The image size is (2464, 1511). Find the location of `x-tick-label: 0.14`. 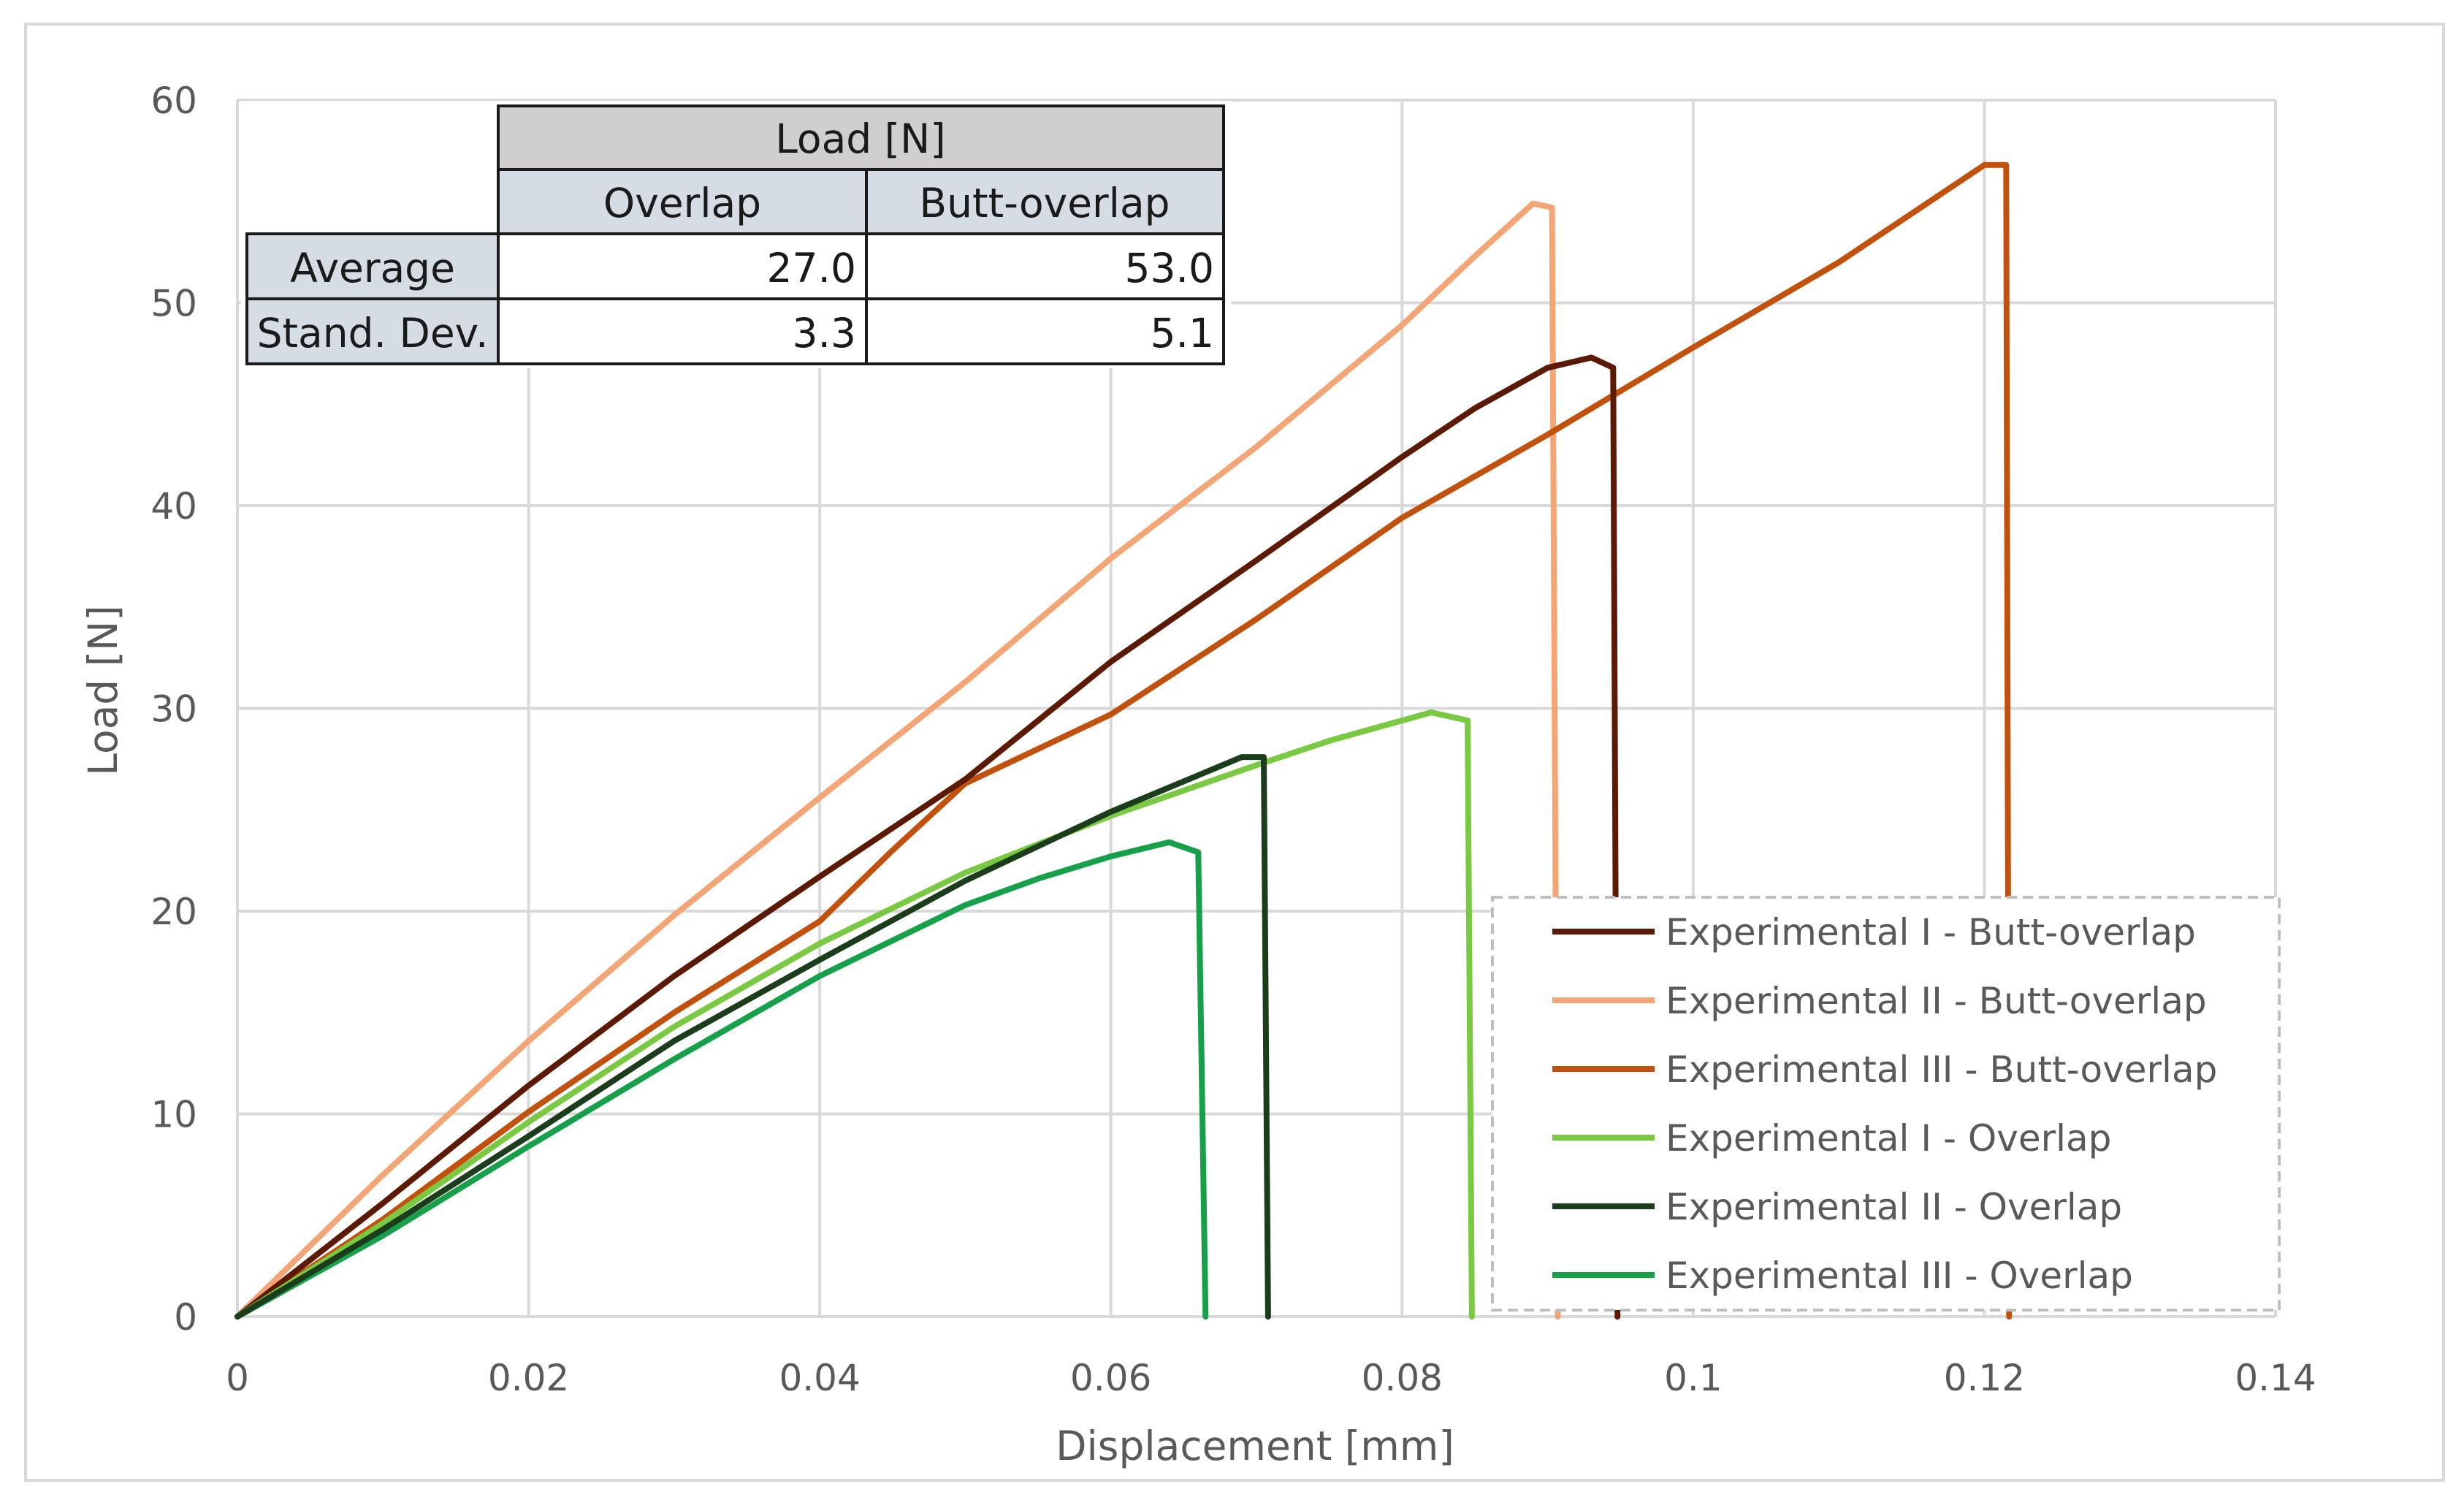

x-tick-label: 0.14 is located at coordinates (2275, 1378).